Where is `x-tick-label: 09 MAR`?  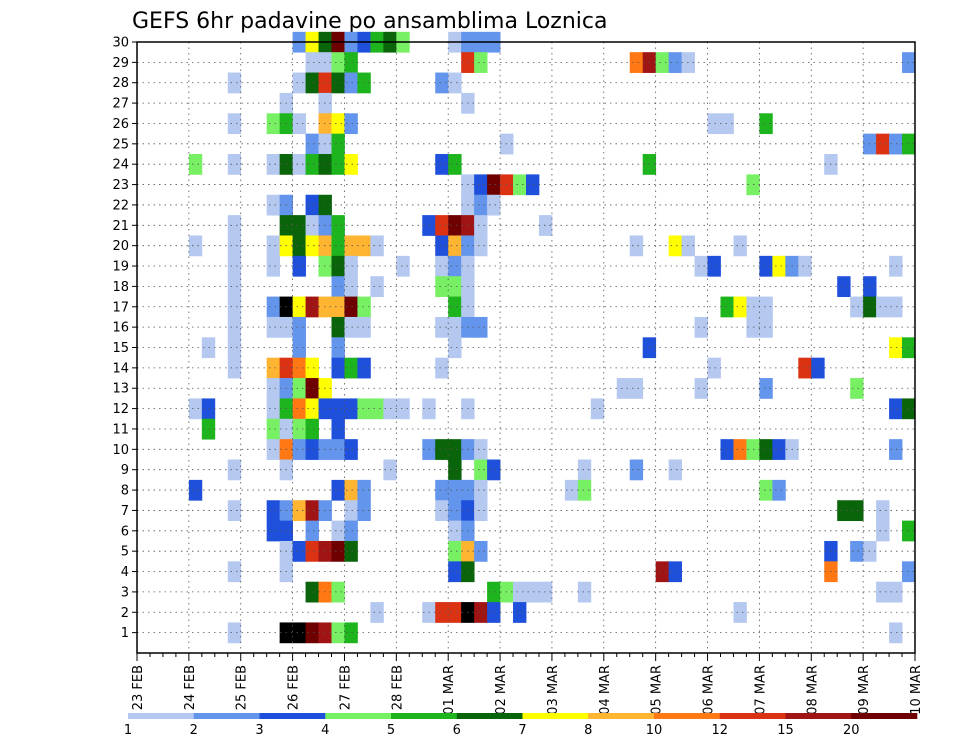
x-tick-label: 09 MAR is located at coordinates (864, 690).